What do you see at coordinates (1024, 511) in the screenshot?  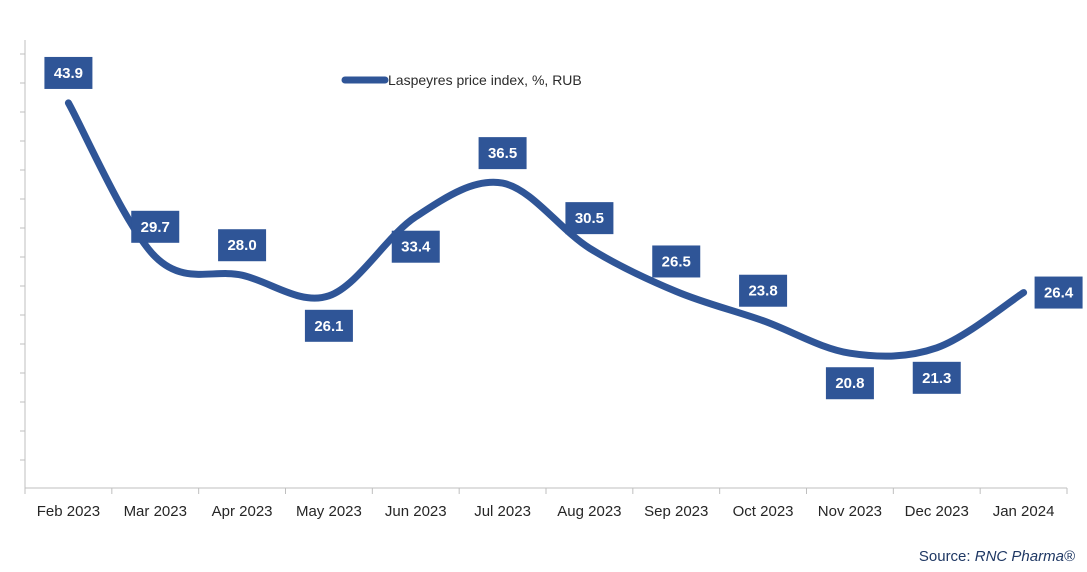 I see `x-tick-label: Jan 2024` at bounding box center [1024, 511].